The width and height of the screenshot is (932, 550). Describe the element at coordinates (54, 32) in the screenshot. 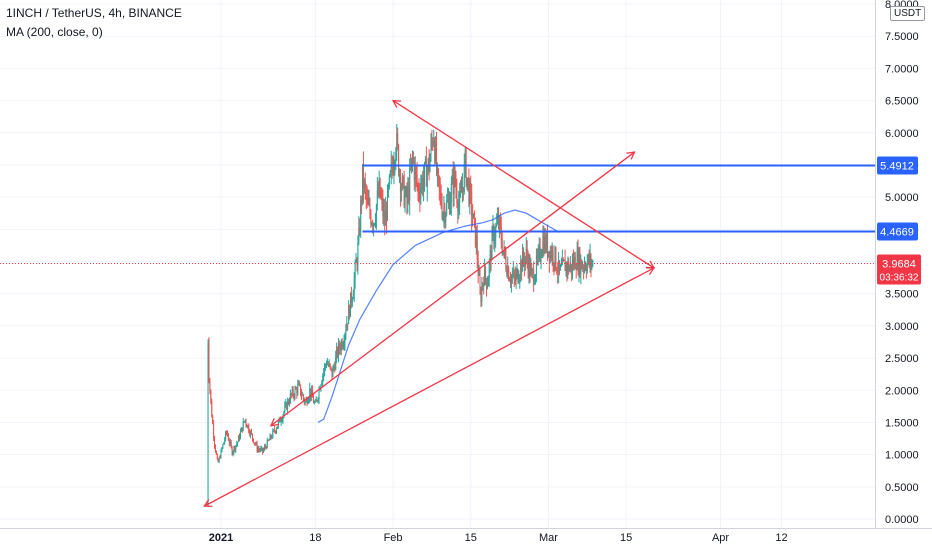

I see `ma-indicator-label: MA (200, close, 0)` at that location.